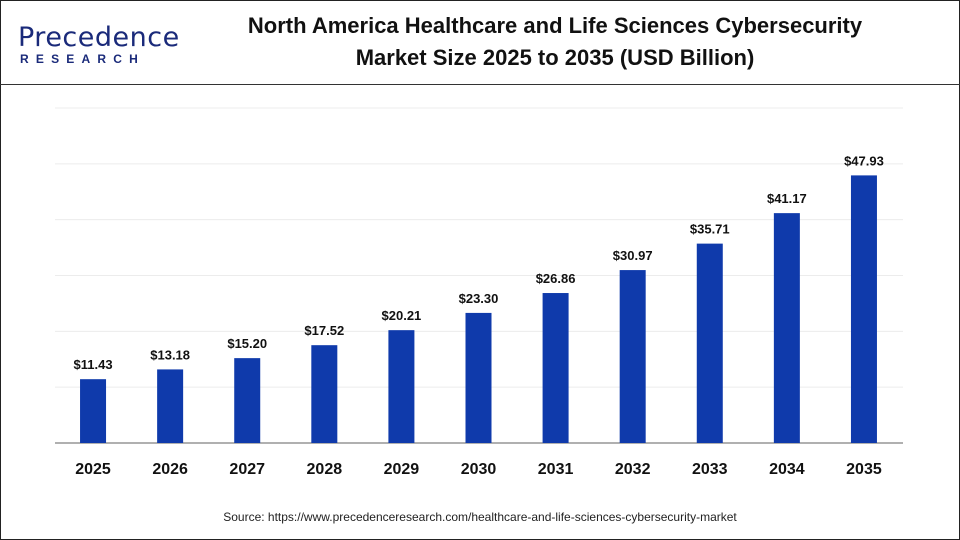 Image resolution: width=960 pixels, height=540 pixels. Describe the element at coordinates (479, 298) in the screenshot. I see `data-label-2030: $23.30` at that location.